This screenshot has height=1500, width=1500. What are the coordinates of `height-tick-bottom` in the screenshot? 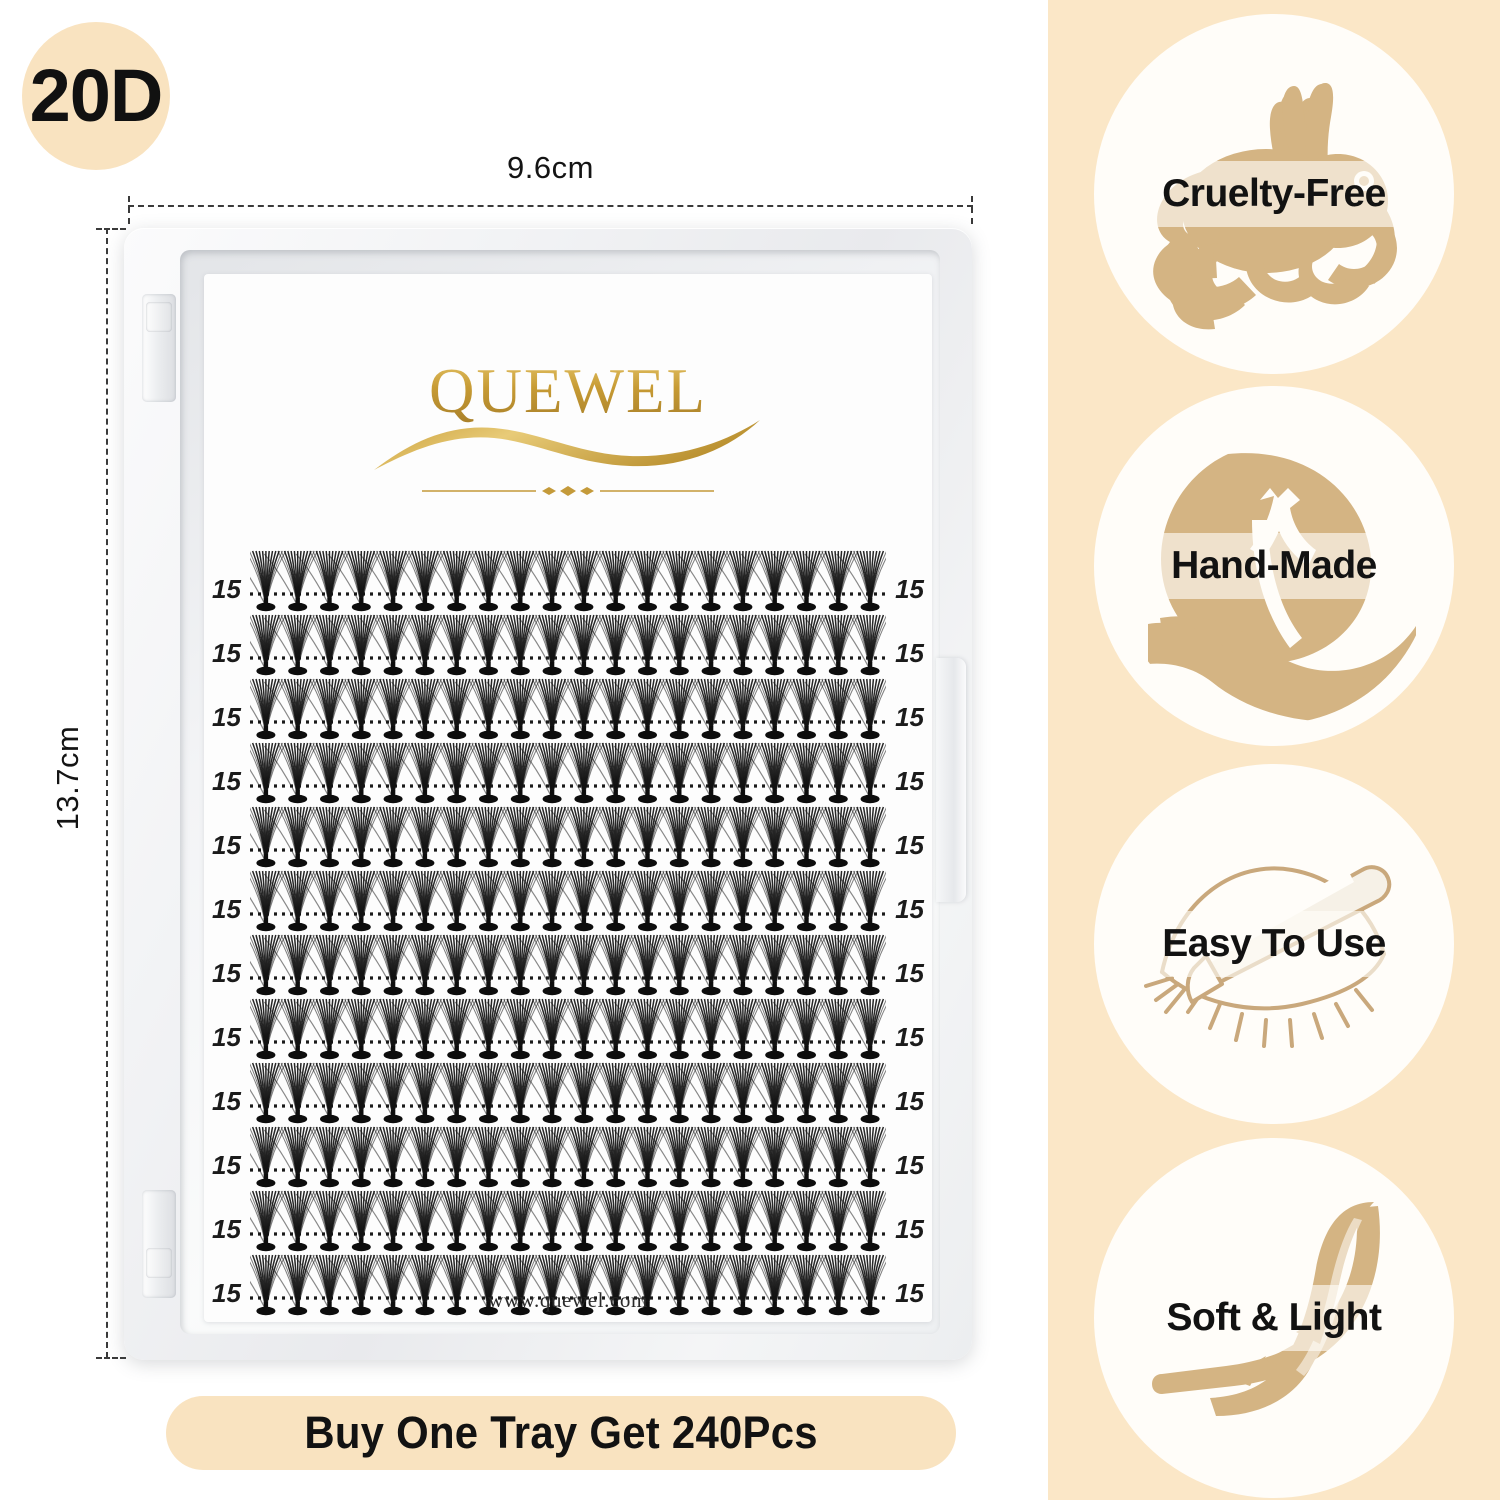 It's located at (111, 1358).